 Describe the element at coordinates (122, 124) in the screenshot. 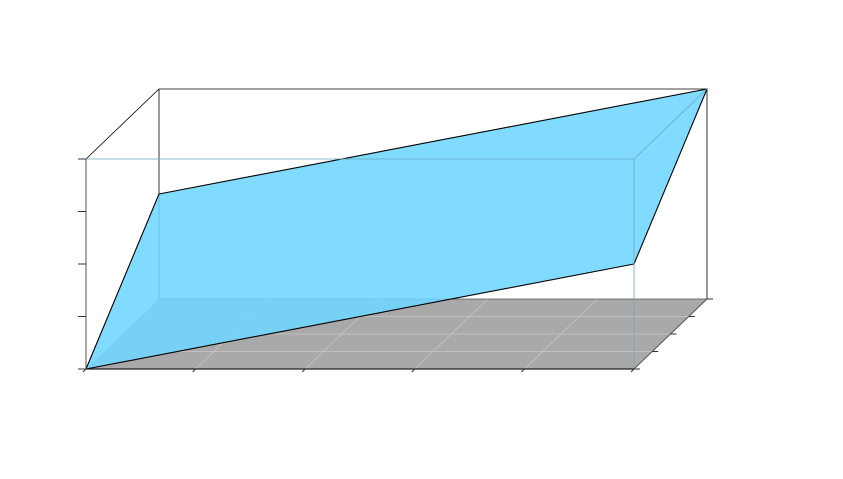

I see `box-edge-top-left-depth` at that location.